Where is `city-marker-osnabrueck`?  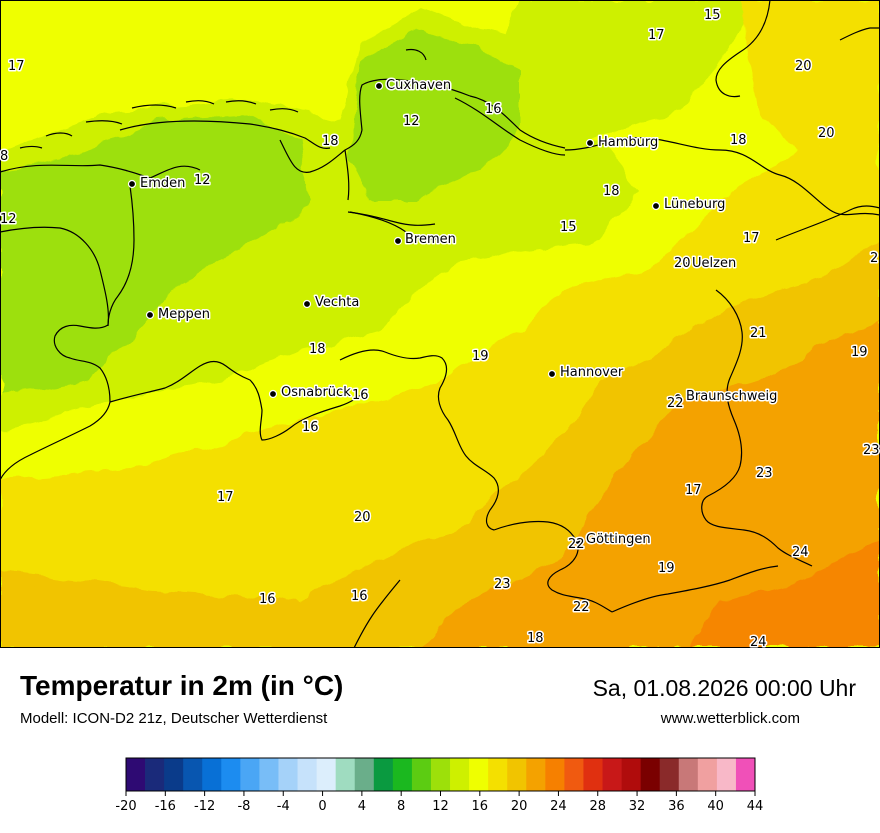
city-marker-osnabrueck is located at coordinates (273, 394).